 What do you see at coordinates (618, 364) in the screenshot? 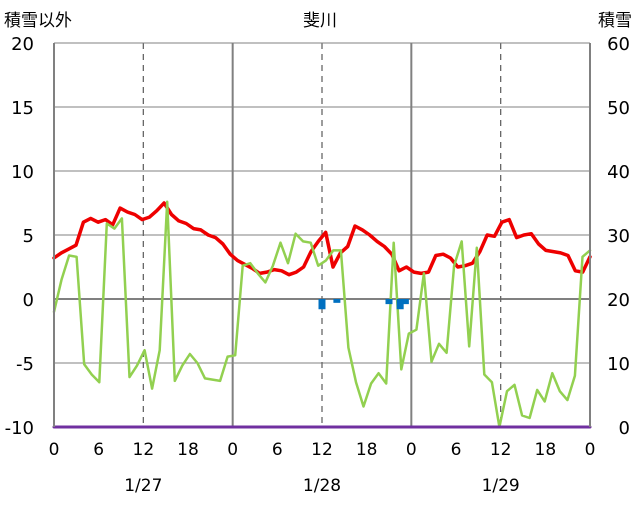
I see `right-tick-label: 10` at bounding box center [618, 364].